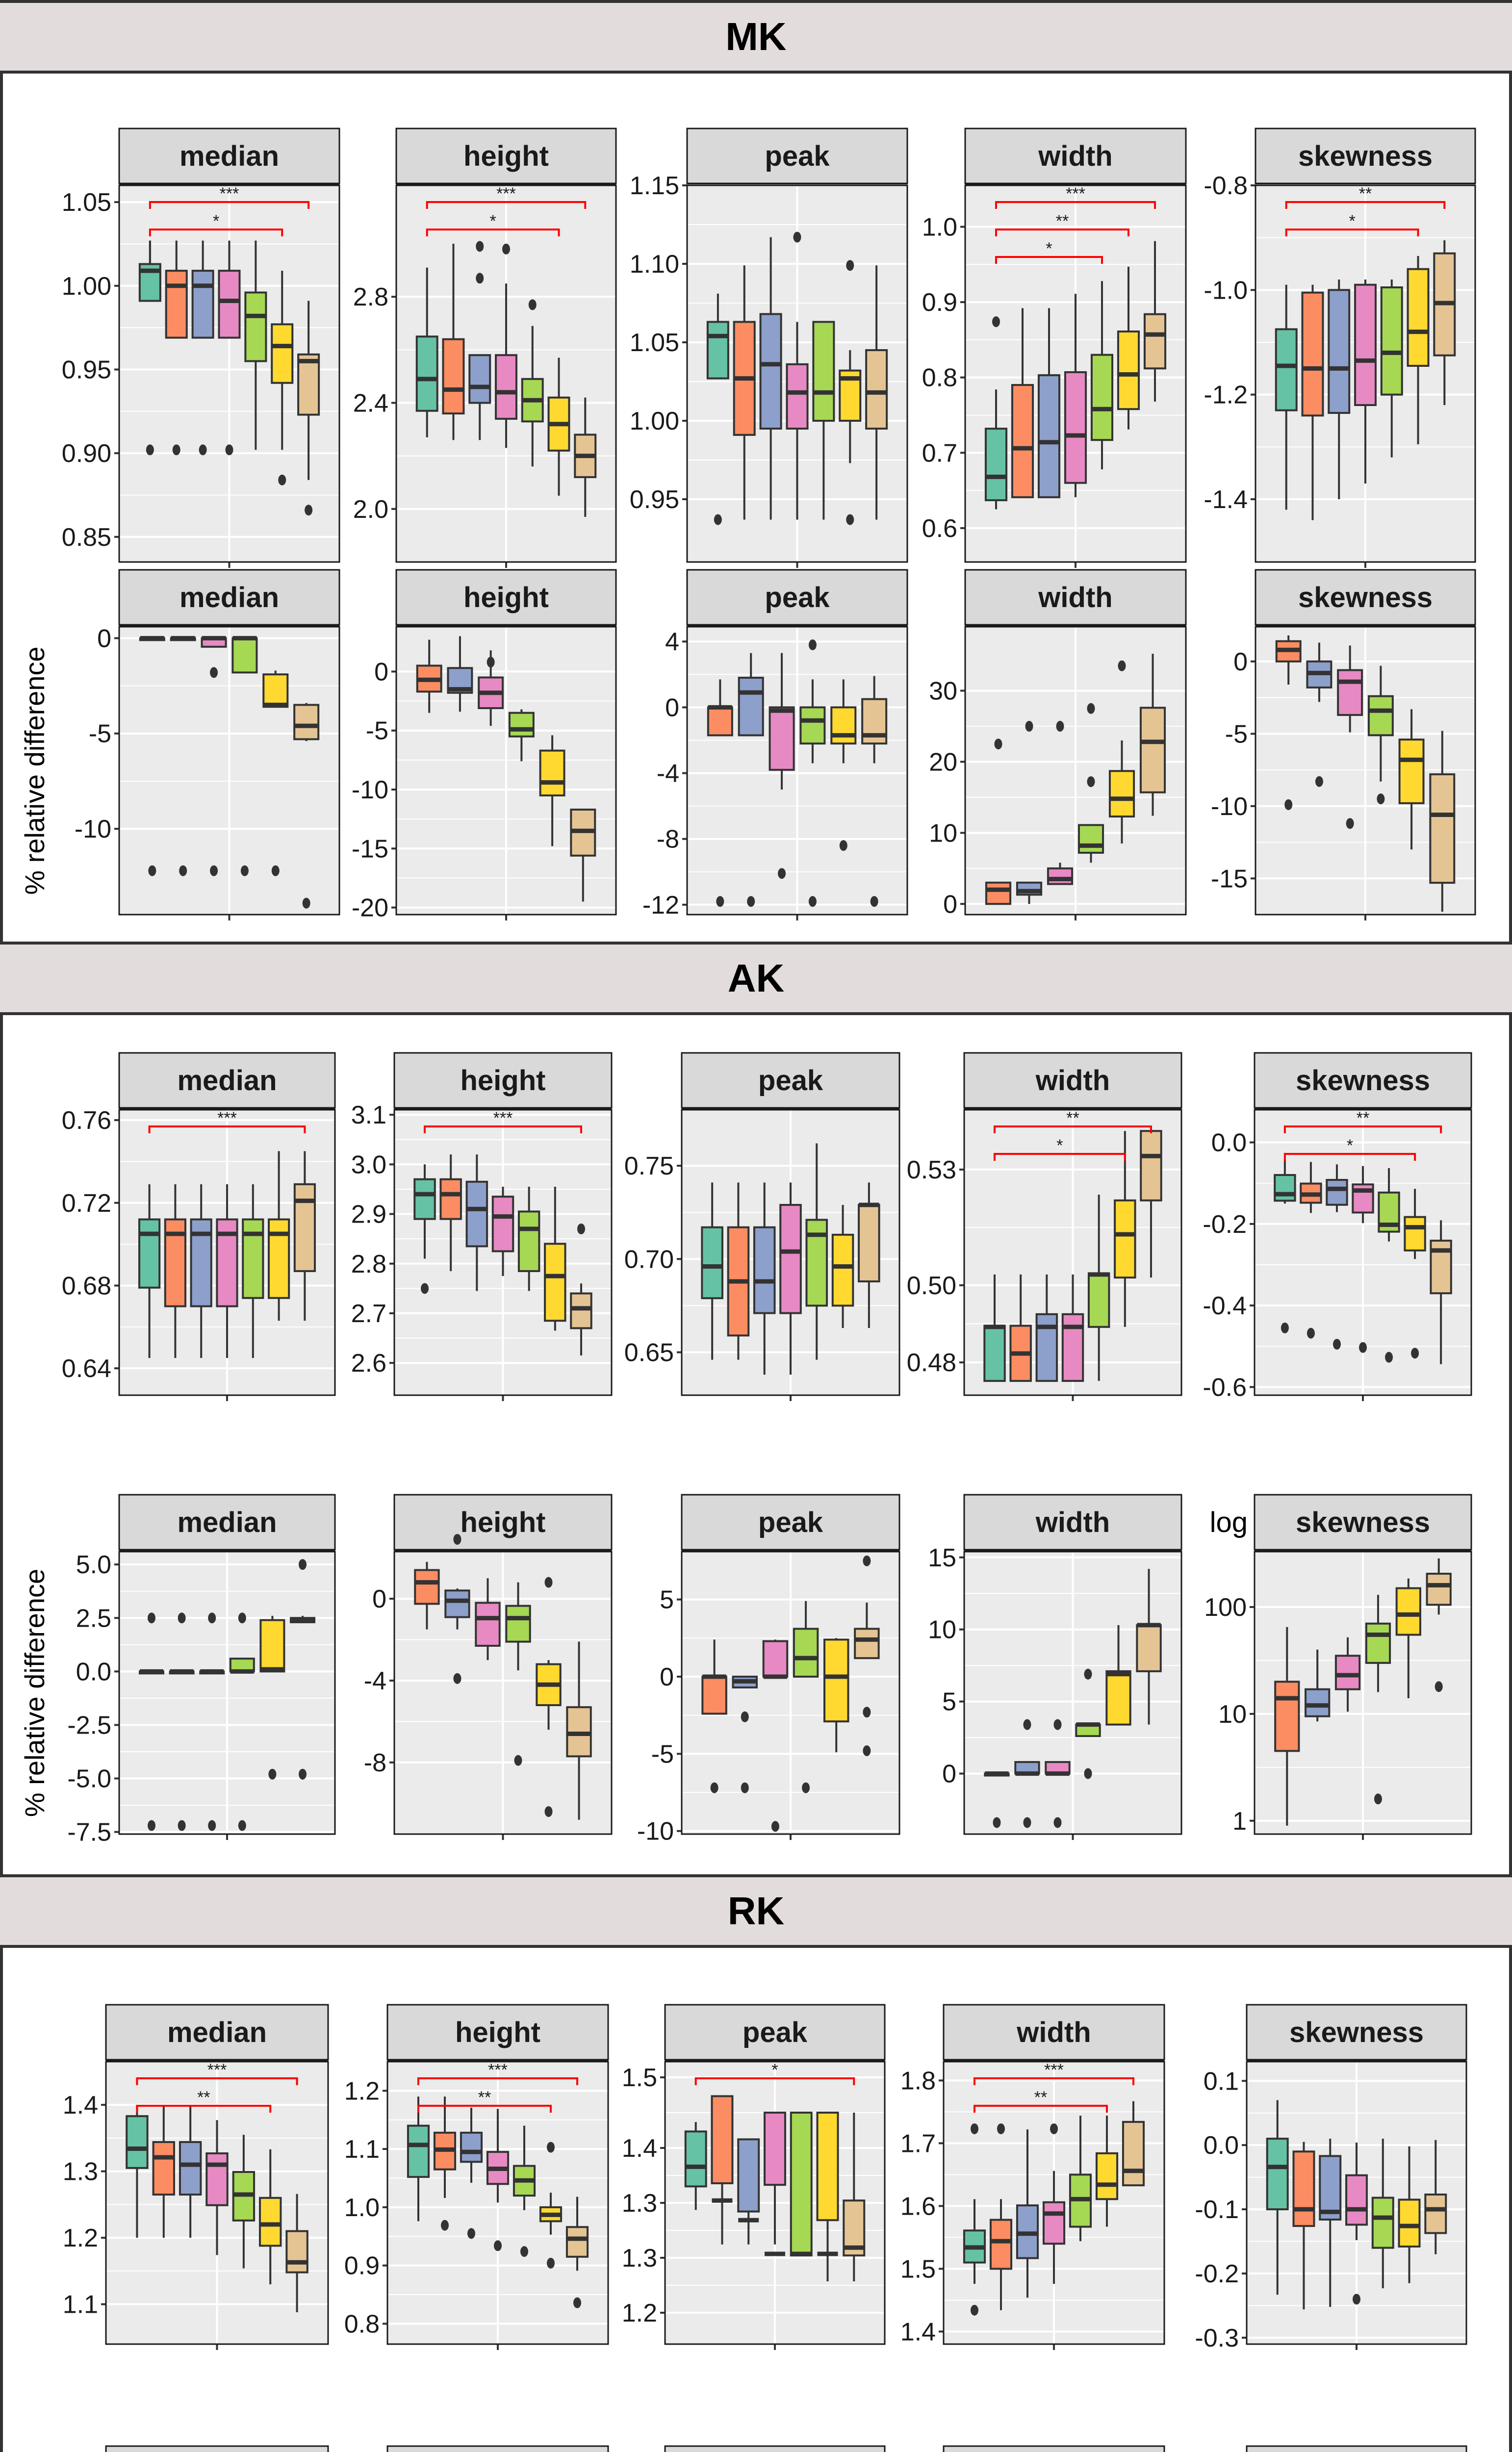 The image size is (1512, 2452). I want to click on y-tick-label: -0.8, so click(1226, 186).